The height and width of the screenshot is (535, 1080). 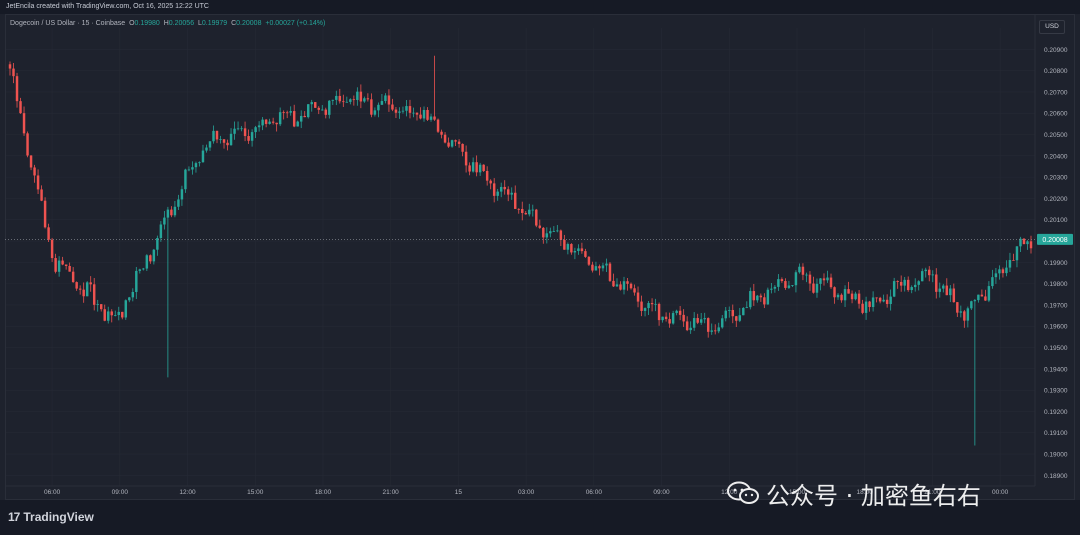 What do you see at coordinates (1056, 412) in the screenshot?
I see `price-tick-label: 0.19200` at bounding box center [1056, 412].